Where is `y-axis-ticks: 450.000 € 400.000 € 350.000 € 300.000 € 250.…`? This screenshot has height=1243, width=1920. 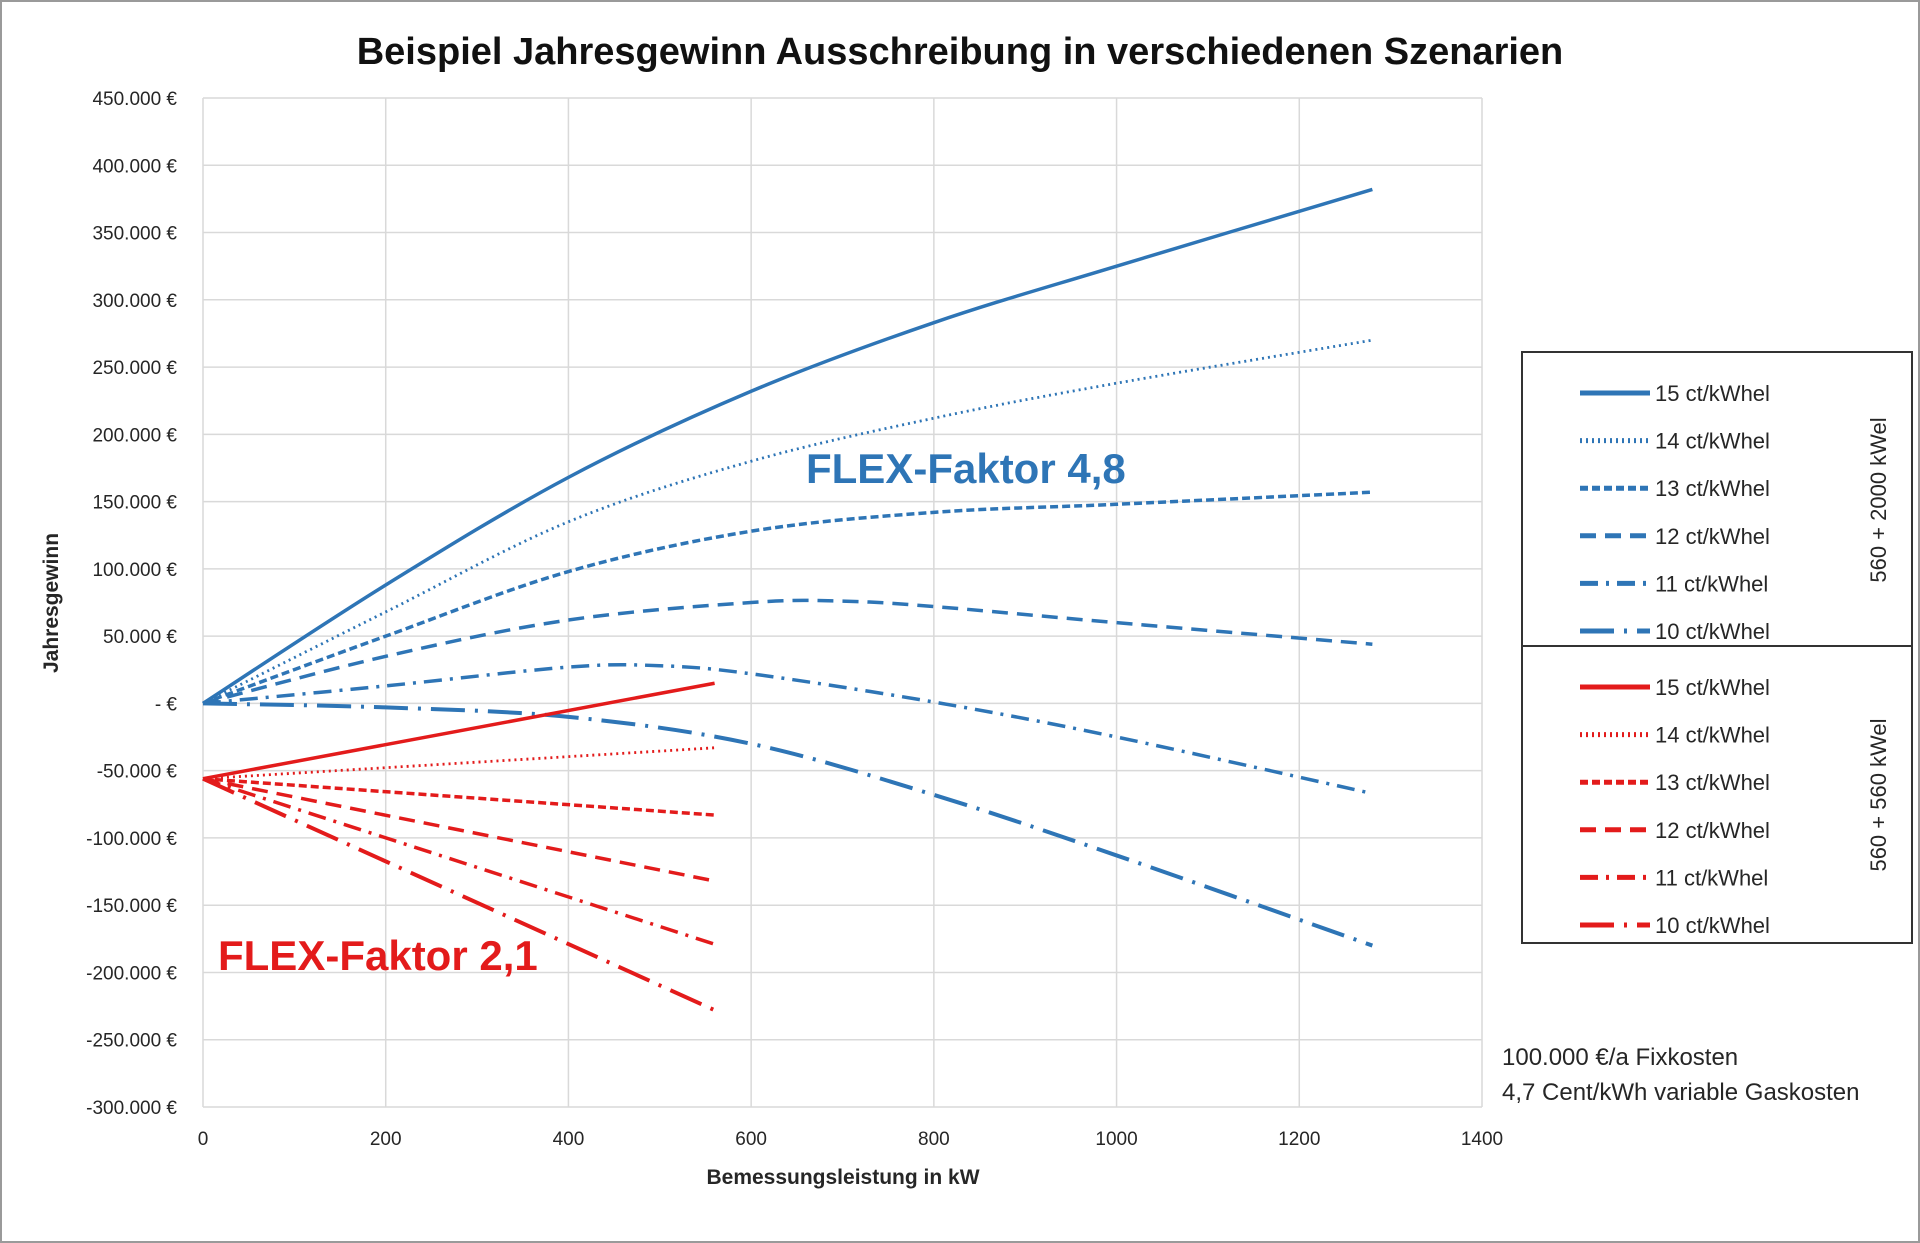
y-axis-ticks: 450.000 € 400.000 € 350.000 € 300.000 € 250.… is located at coordinates (131, 604).